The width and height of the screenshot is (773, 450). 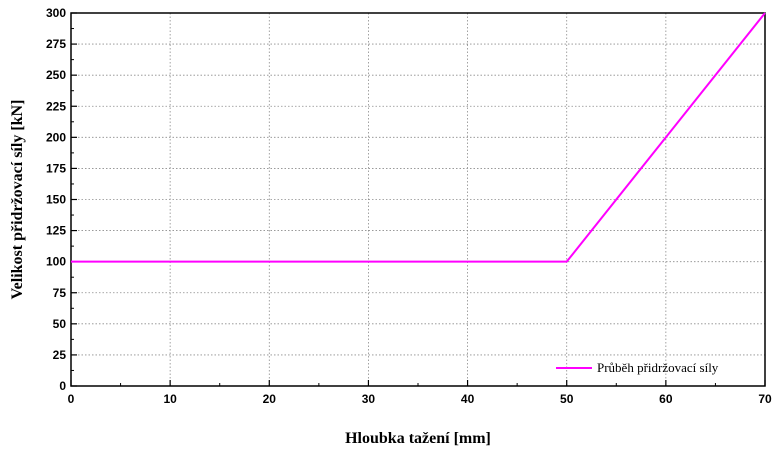 I want to click on y-tick-label: 0, so click(x=62, y=386).